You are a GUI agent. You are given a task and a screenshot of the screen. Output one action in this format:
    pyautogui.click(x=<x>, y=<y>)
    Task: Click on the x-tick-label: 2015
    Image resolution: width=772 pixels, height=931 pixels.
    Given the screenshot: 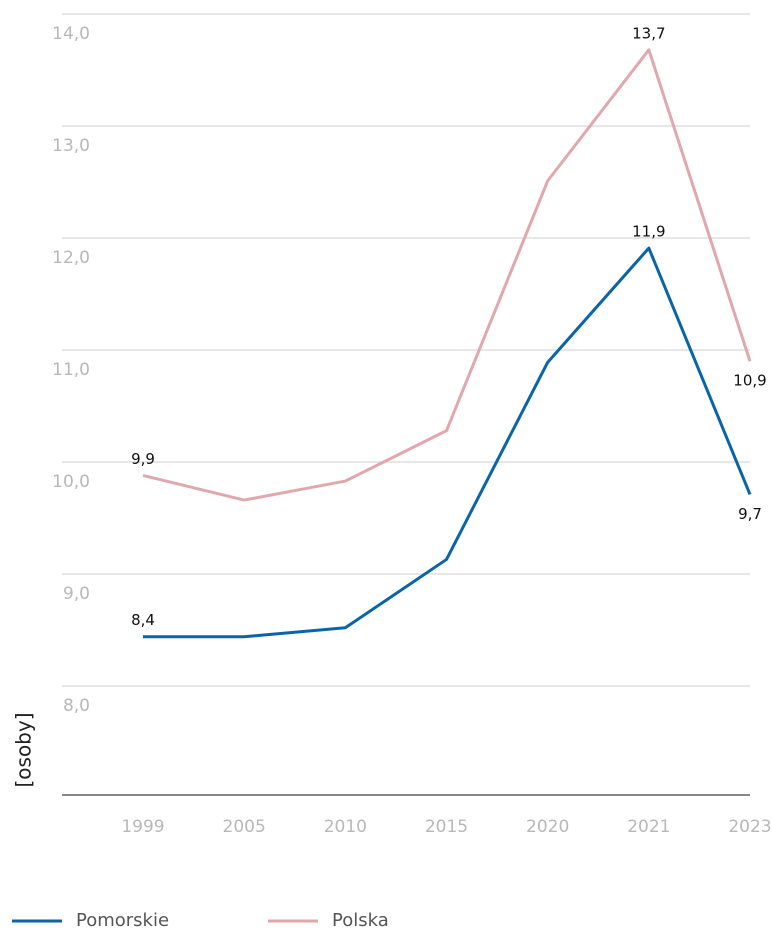 What is the action you would take?
    pyautogui.click(x=446, y=827)
    